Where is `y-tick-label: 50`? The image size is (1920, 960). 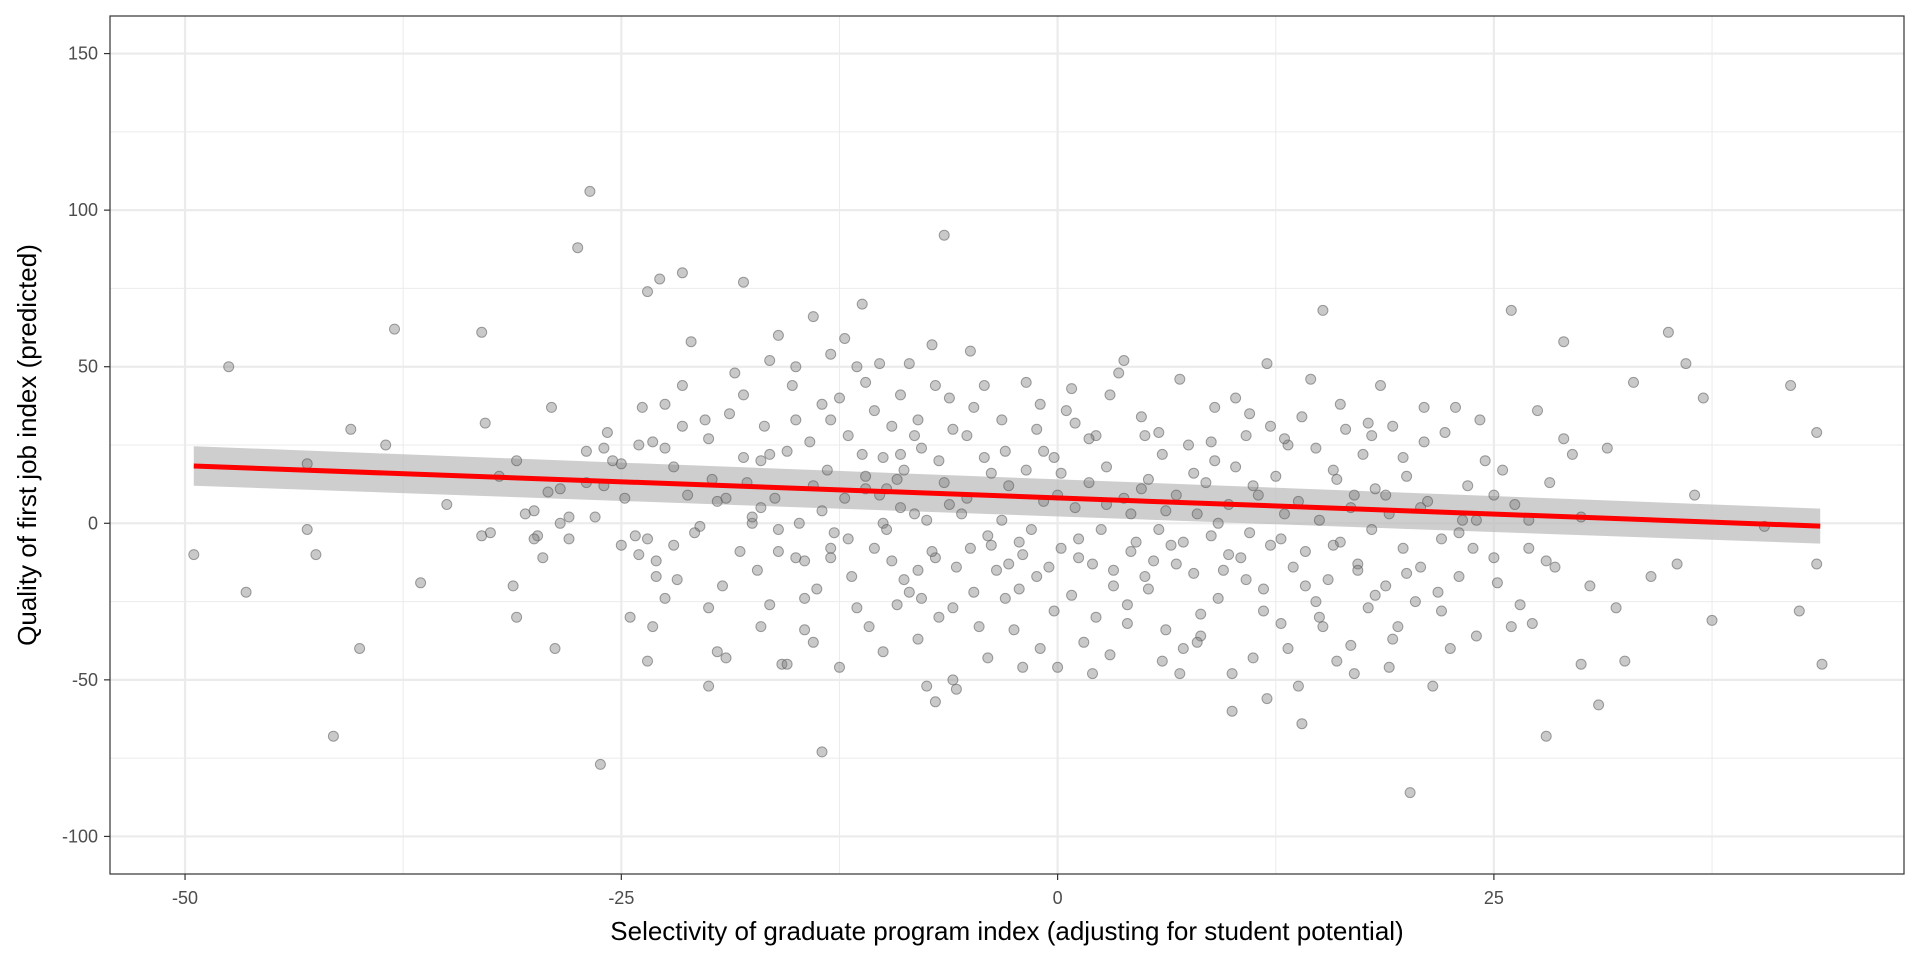
y-tick-label: 50 is located at coordinates (88, 367).